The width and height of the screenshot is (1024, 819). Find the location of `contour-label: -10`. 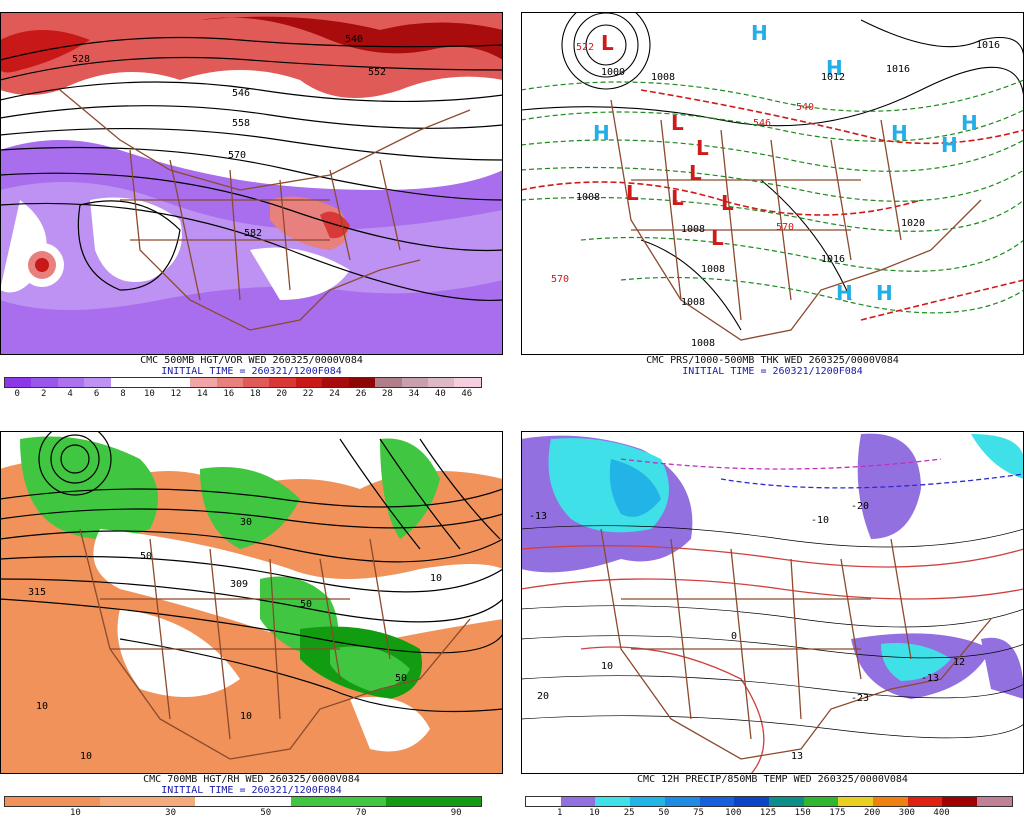

contour-label: -10 is located at coordinates (820, 520).